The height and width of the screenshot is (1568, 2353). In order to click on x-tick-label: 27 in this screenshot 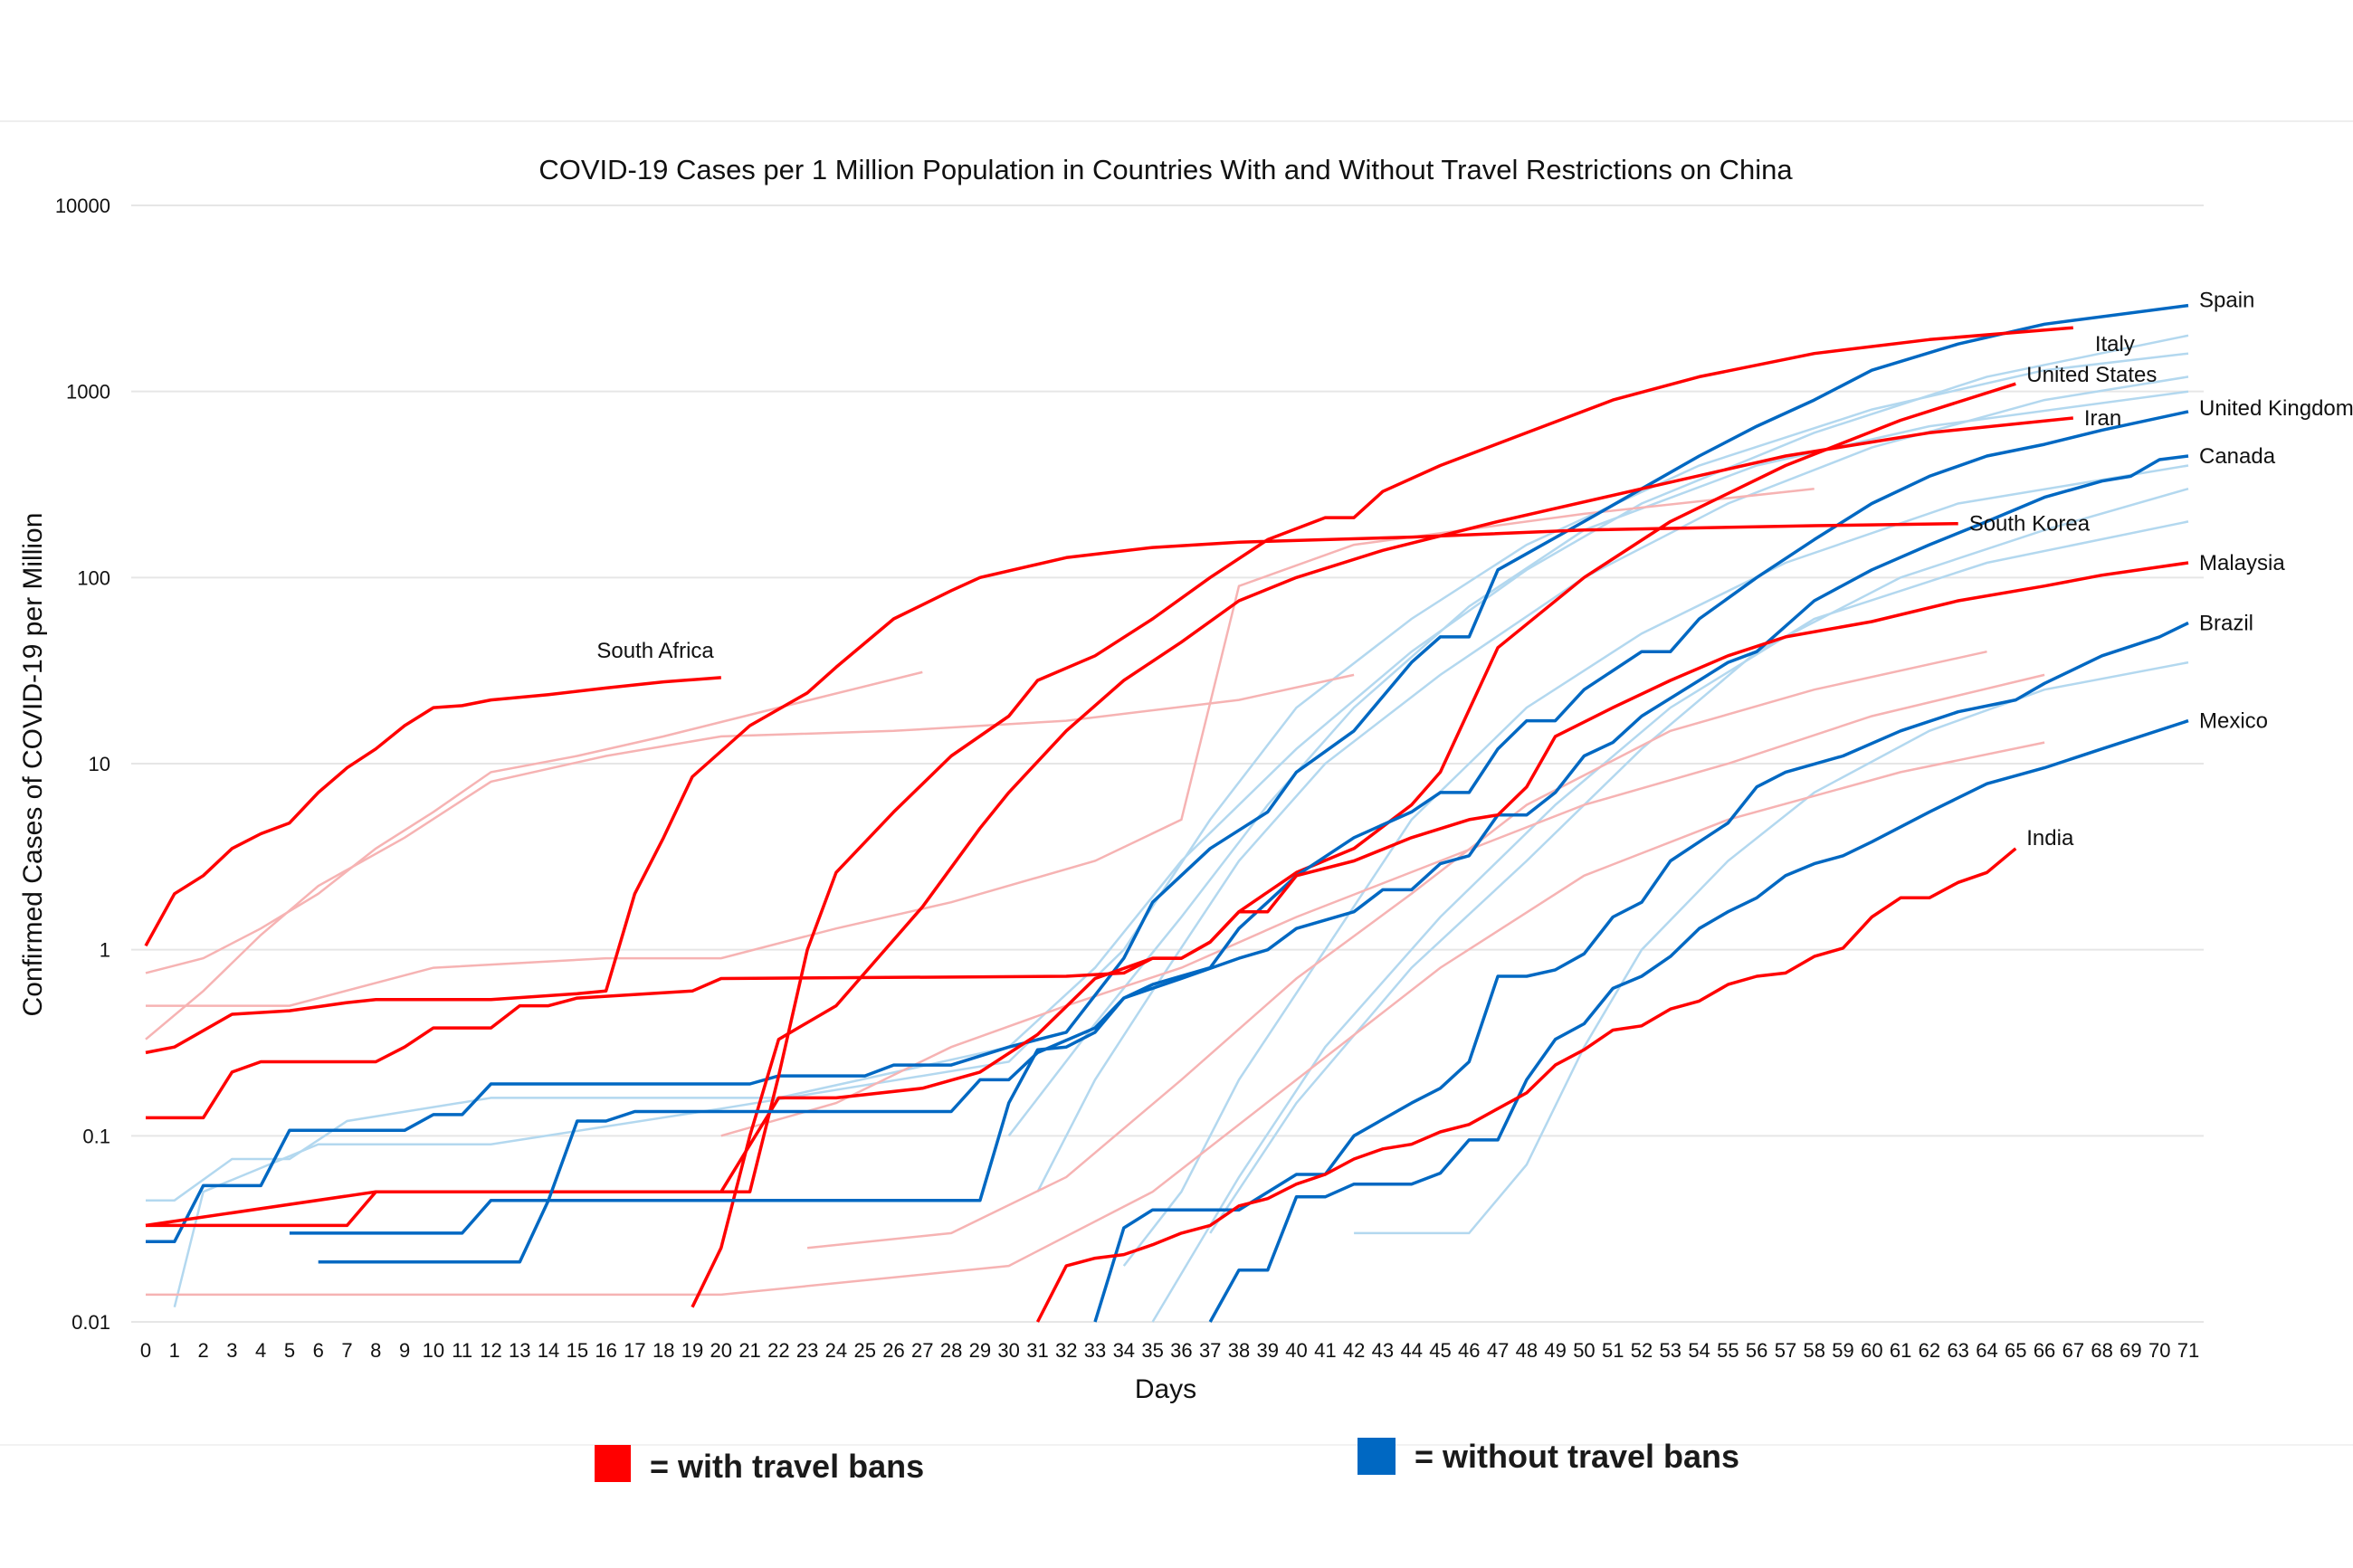, I will do `click(922, 1351)`.